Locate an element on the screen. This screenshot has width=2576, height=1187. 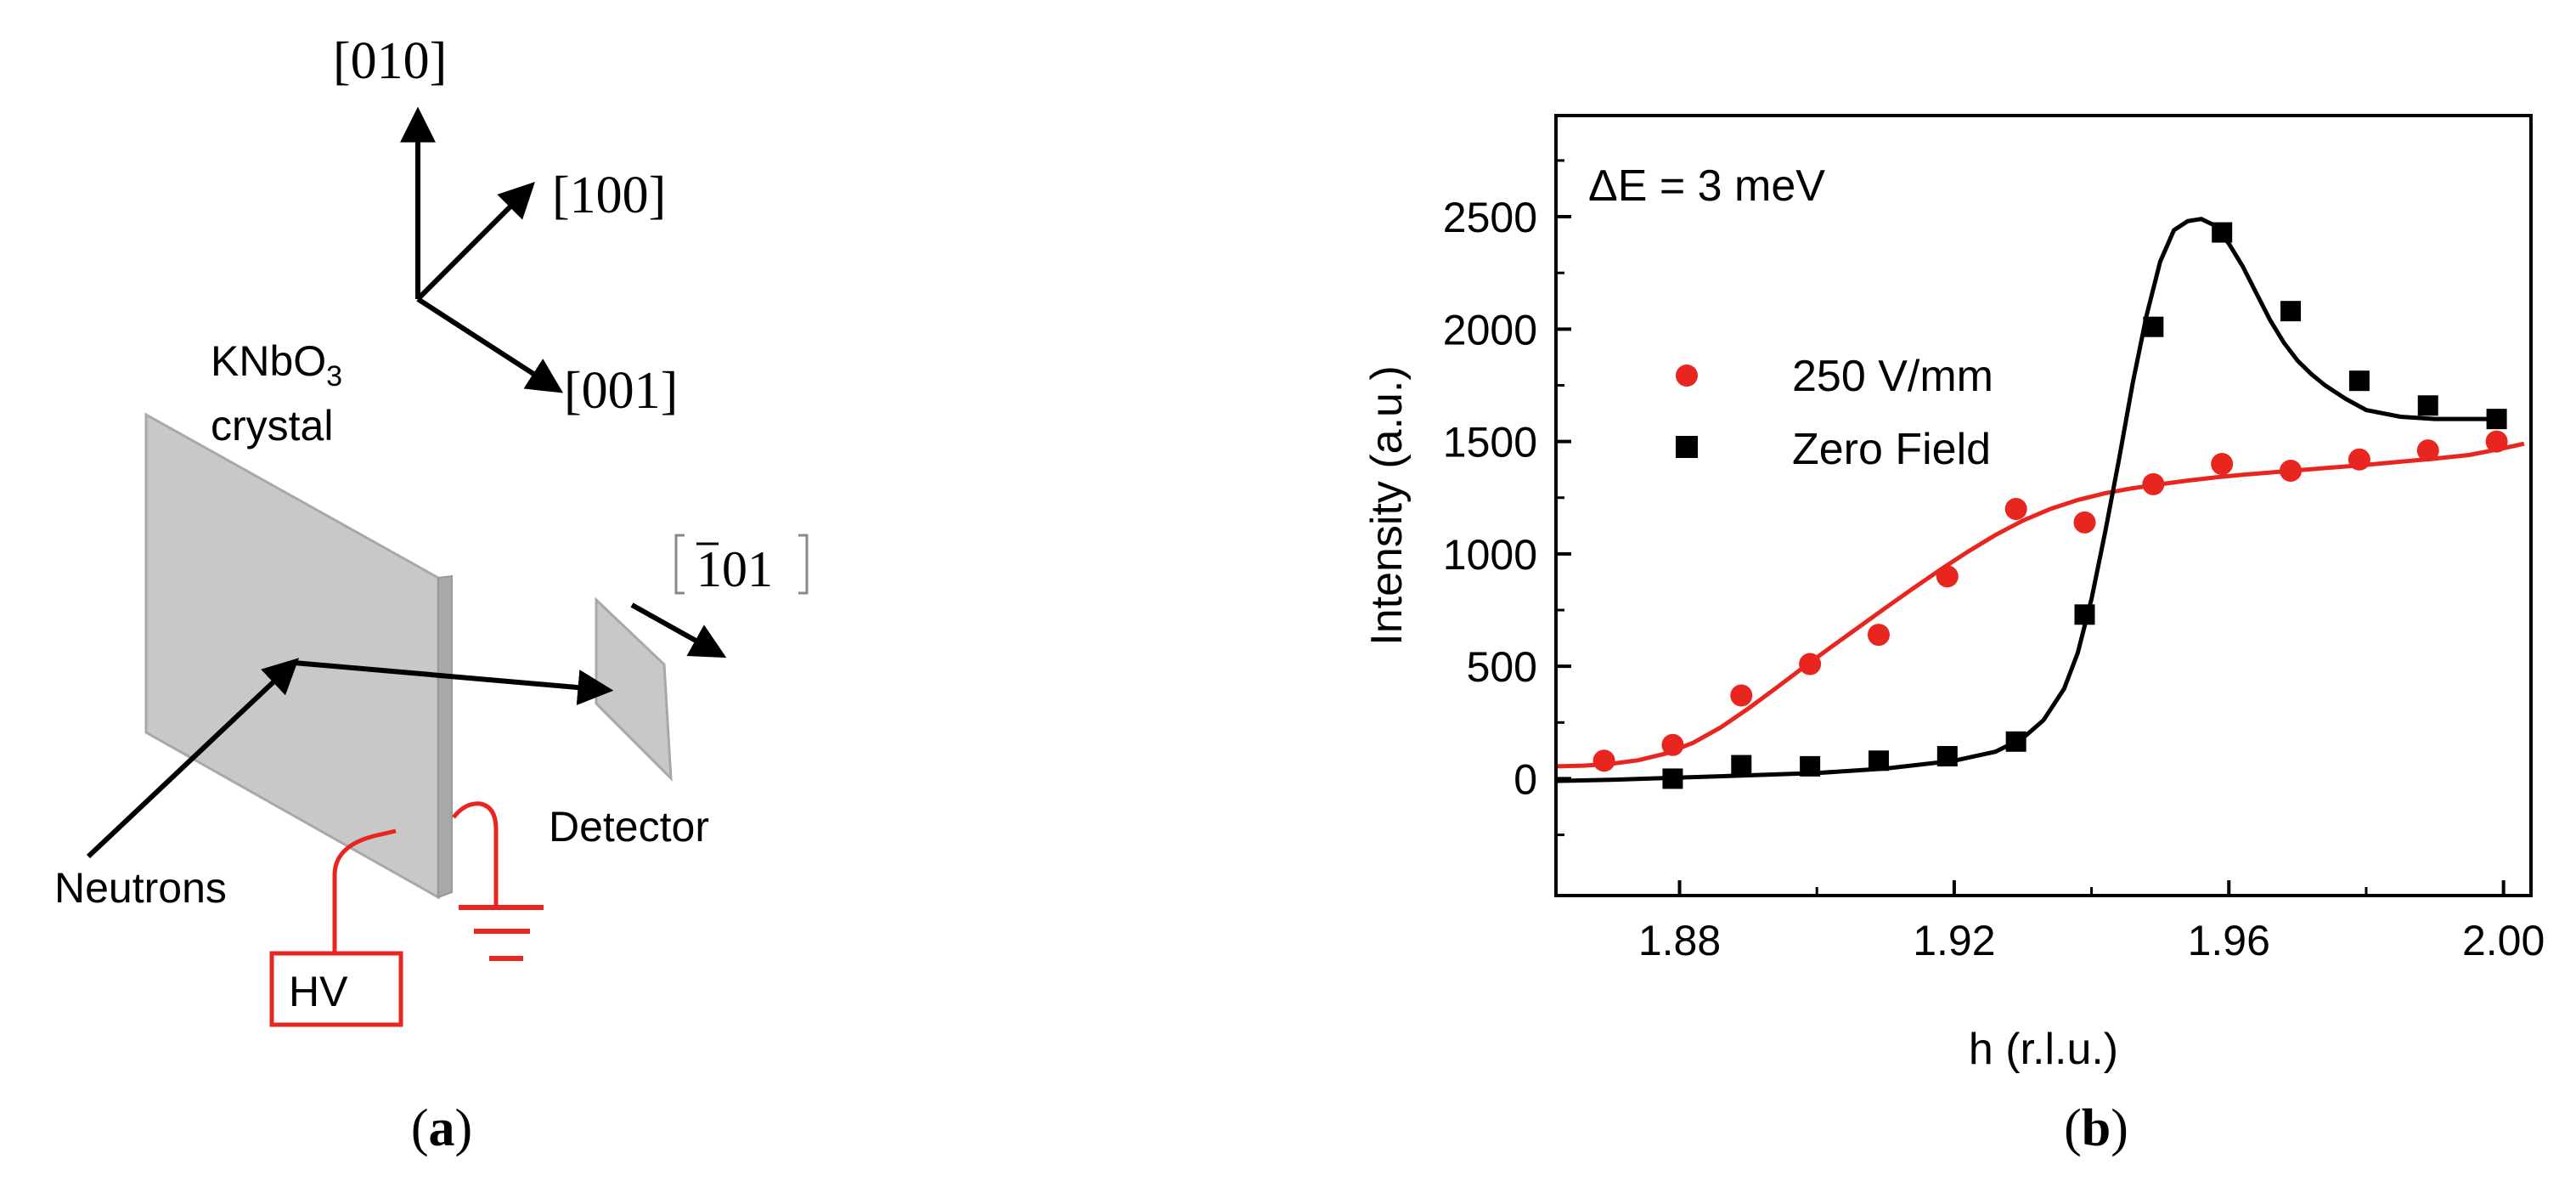
y-tick-label: 2000 is located at coordinates (1490, 329).